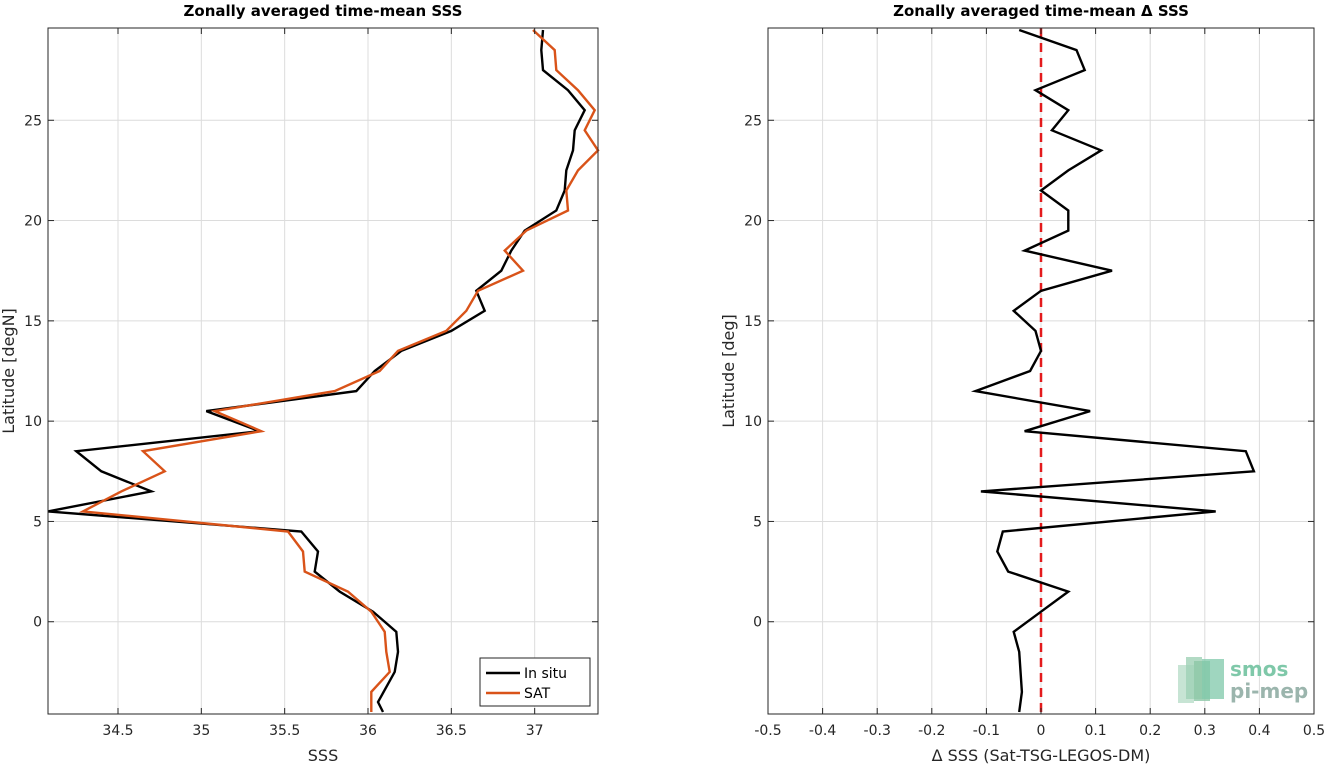  I want to click on x-tick-label: 0, so click(1041, 731).